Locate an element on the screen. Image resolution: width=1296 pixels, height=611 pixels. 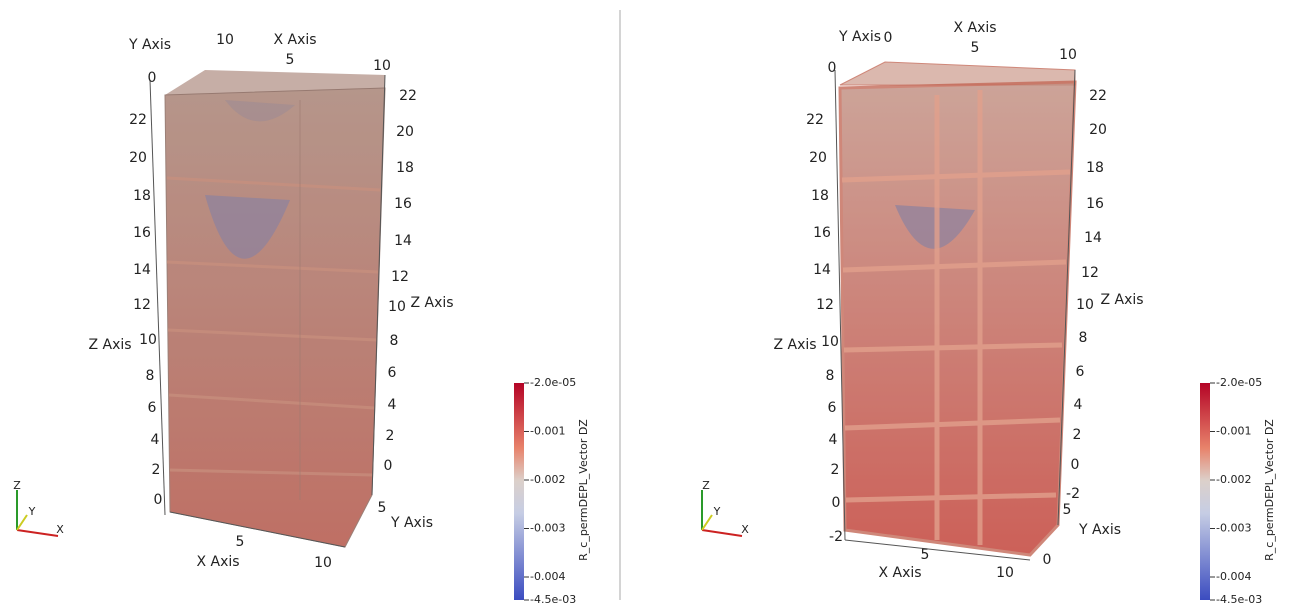
orientation-axes is located at coordinates (379, 513).